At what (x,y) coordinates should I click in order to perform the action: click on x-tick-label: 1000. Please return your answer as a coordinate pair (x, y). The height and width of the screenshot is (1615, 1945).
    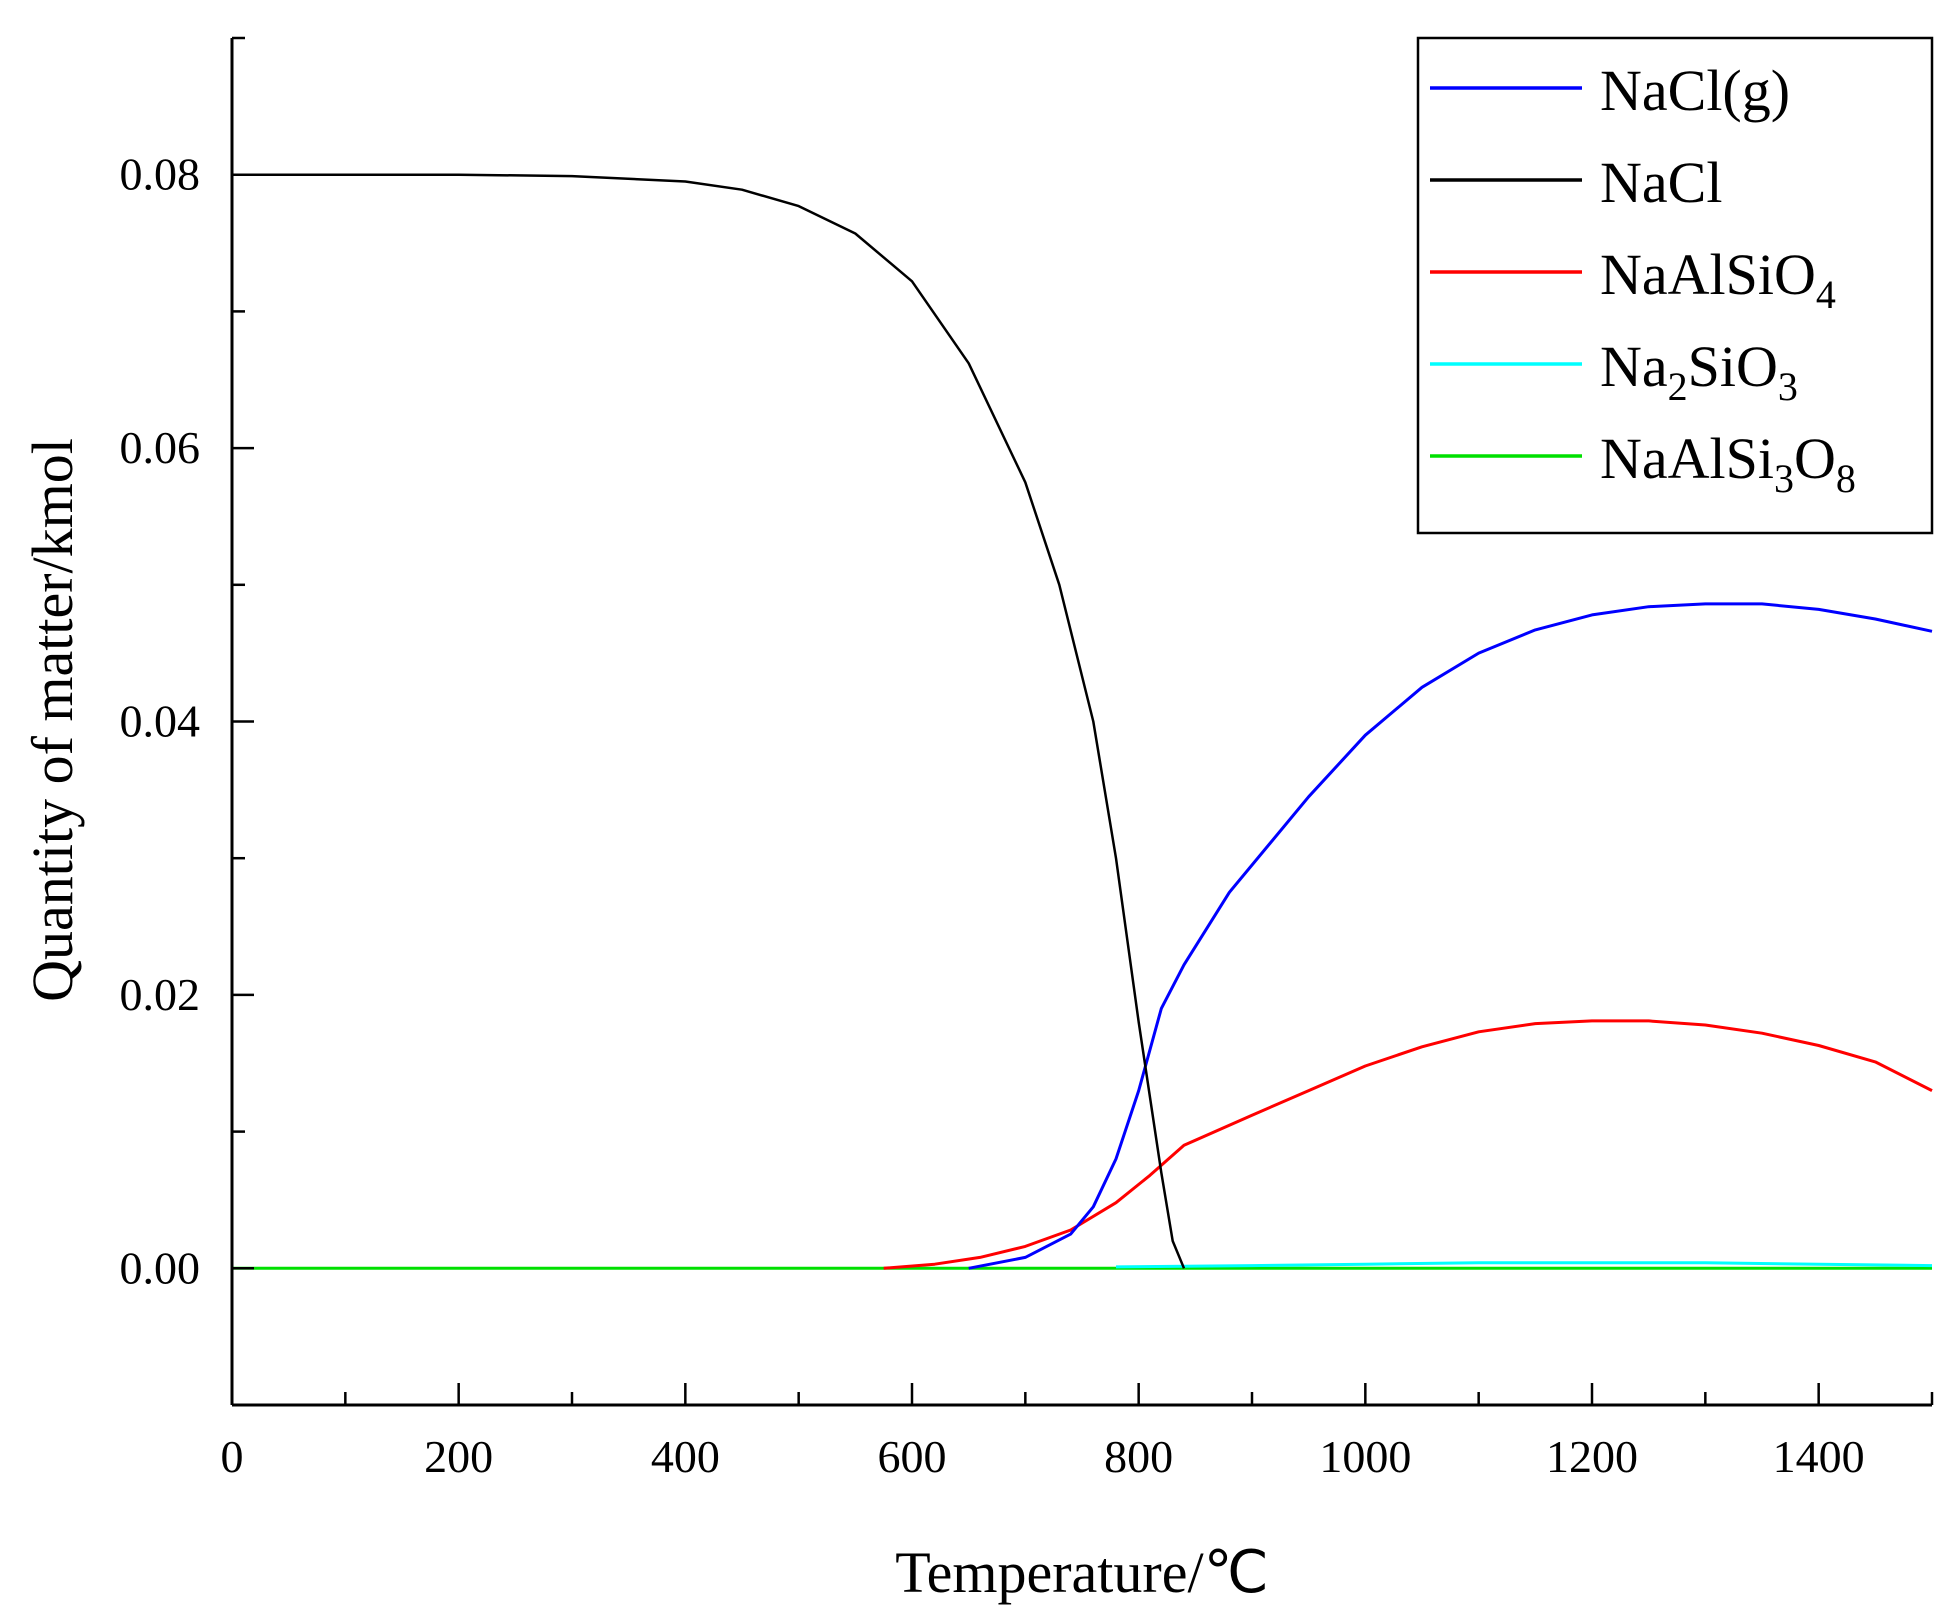
    Looking at the image, I should click on (1365, 1456).